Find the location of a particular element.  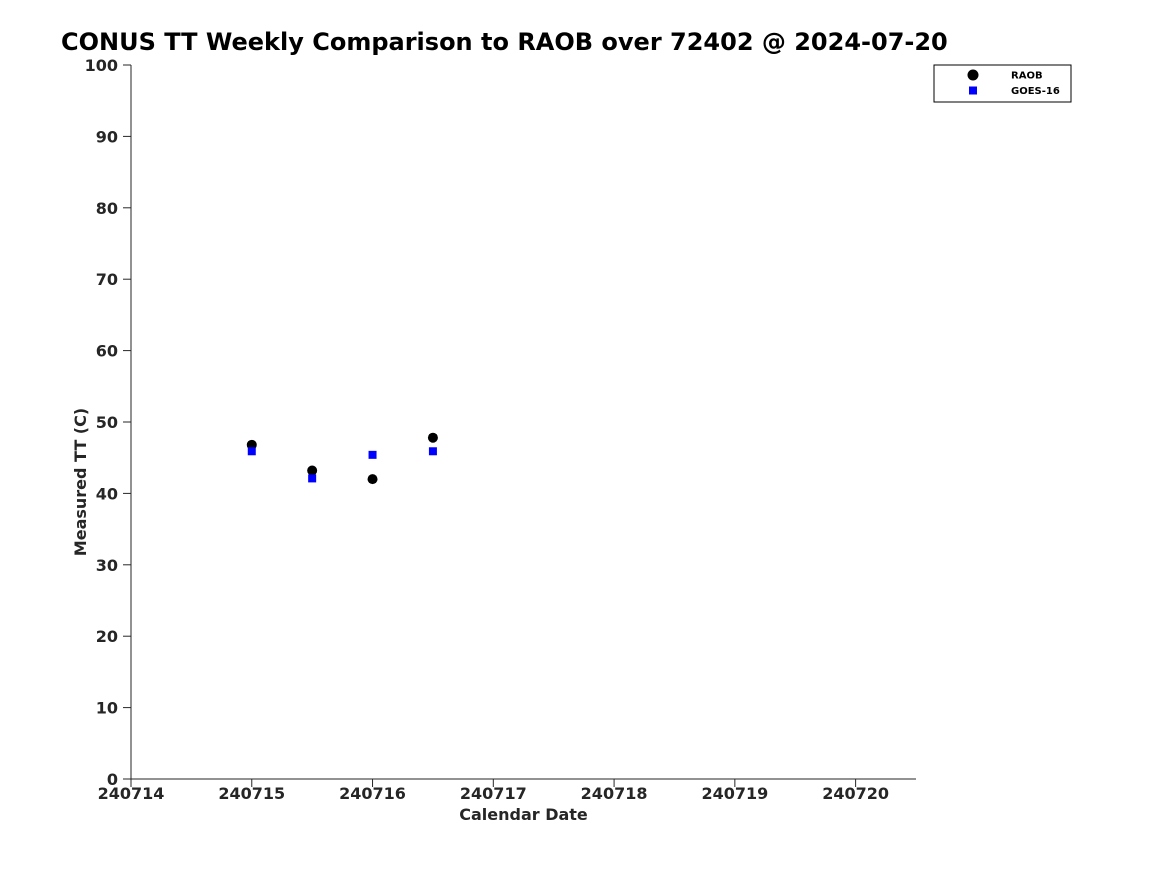

x-tick-label: 240719 is located at coordinates (734, 793).